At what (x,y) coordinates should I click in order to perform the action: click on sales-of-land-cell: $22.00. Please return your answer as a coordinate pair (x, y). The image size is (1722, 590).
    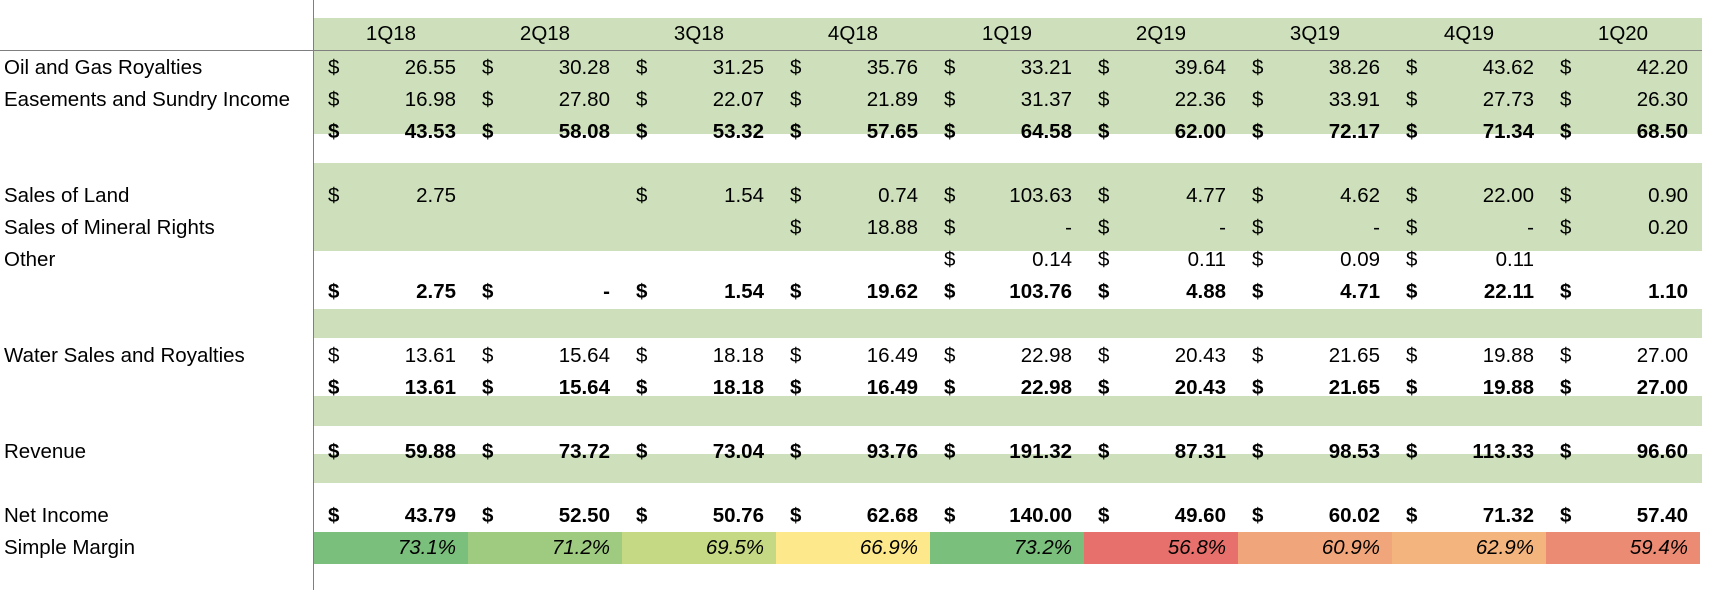
    Looking at the image, I should click on (1469, 196).